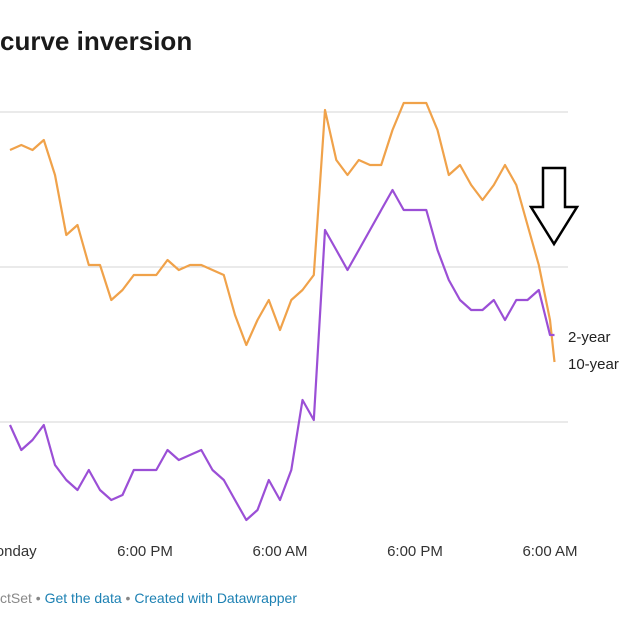 The image size is (640, 640). I want to click on series-label: 10-year, so click(593, 364).